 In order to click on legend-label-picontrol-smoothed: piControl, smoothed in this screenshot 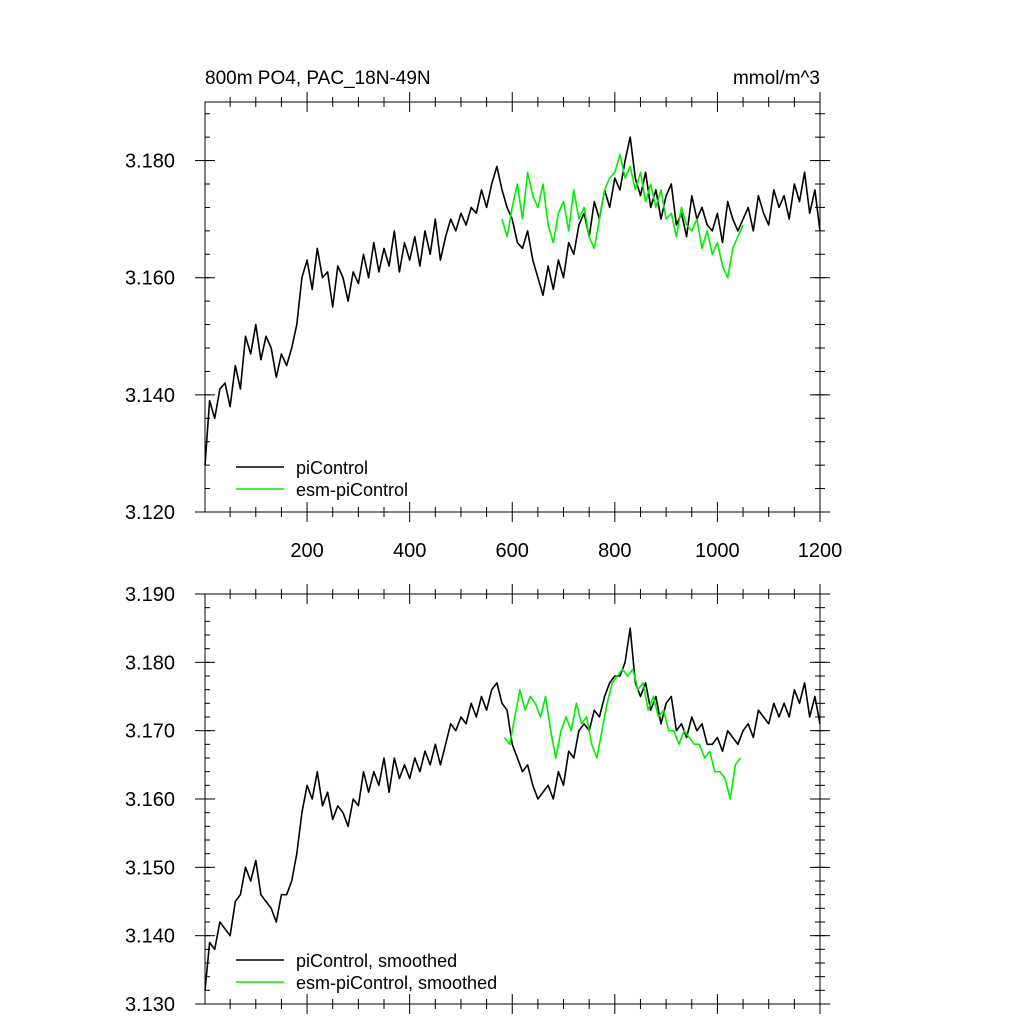, I will do `click(376, 961)`.